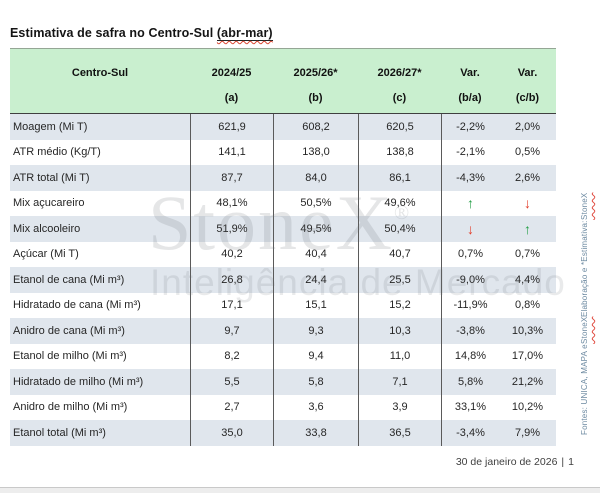 The height and width of the screenshot is (493, 600). What do you see at coordinates (470, 433) in the screenshot?
I see `cell-var-ba: -3,4%` at bounding box center [470, 433].